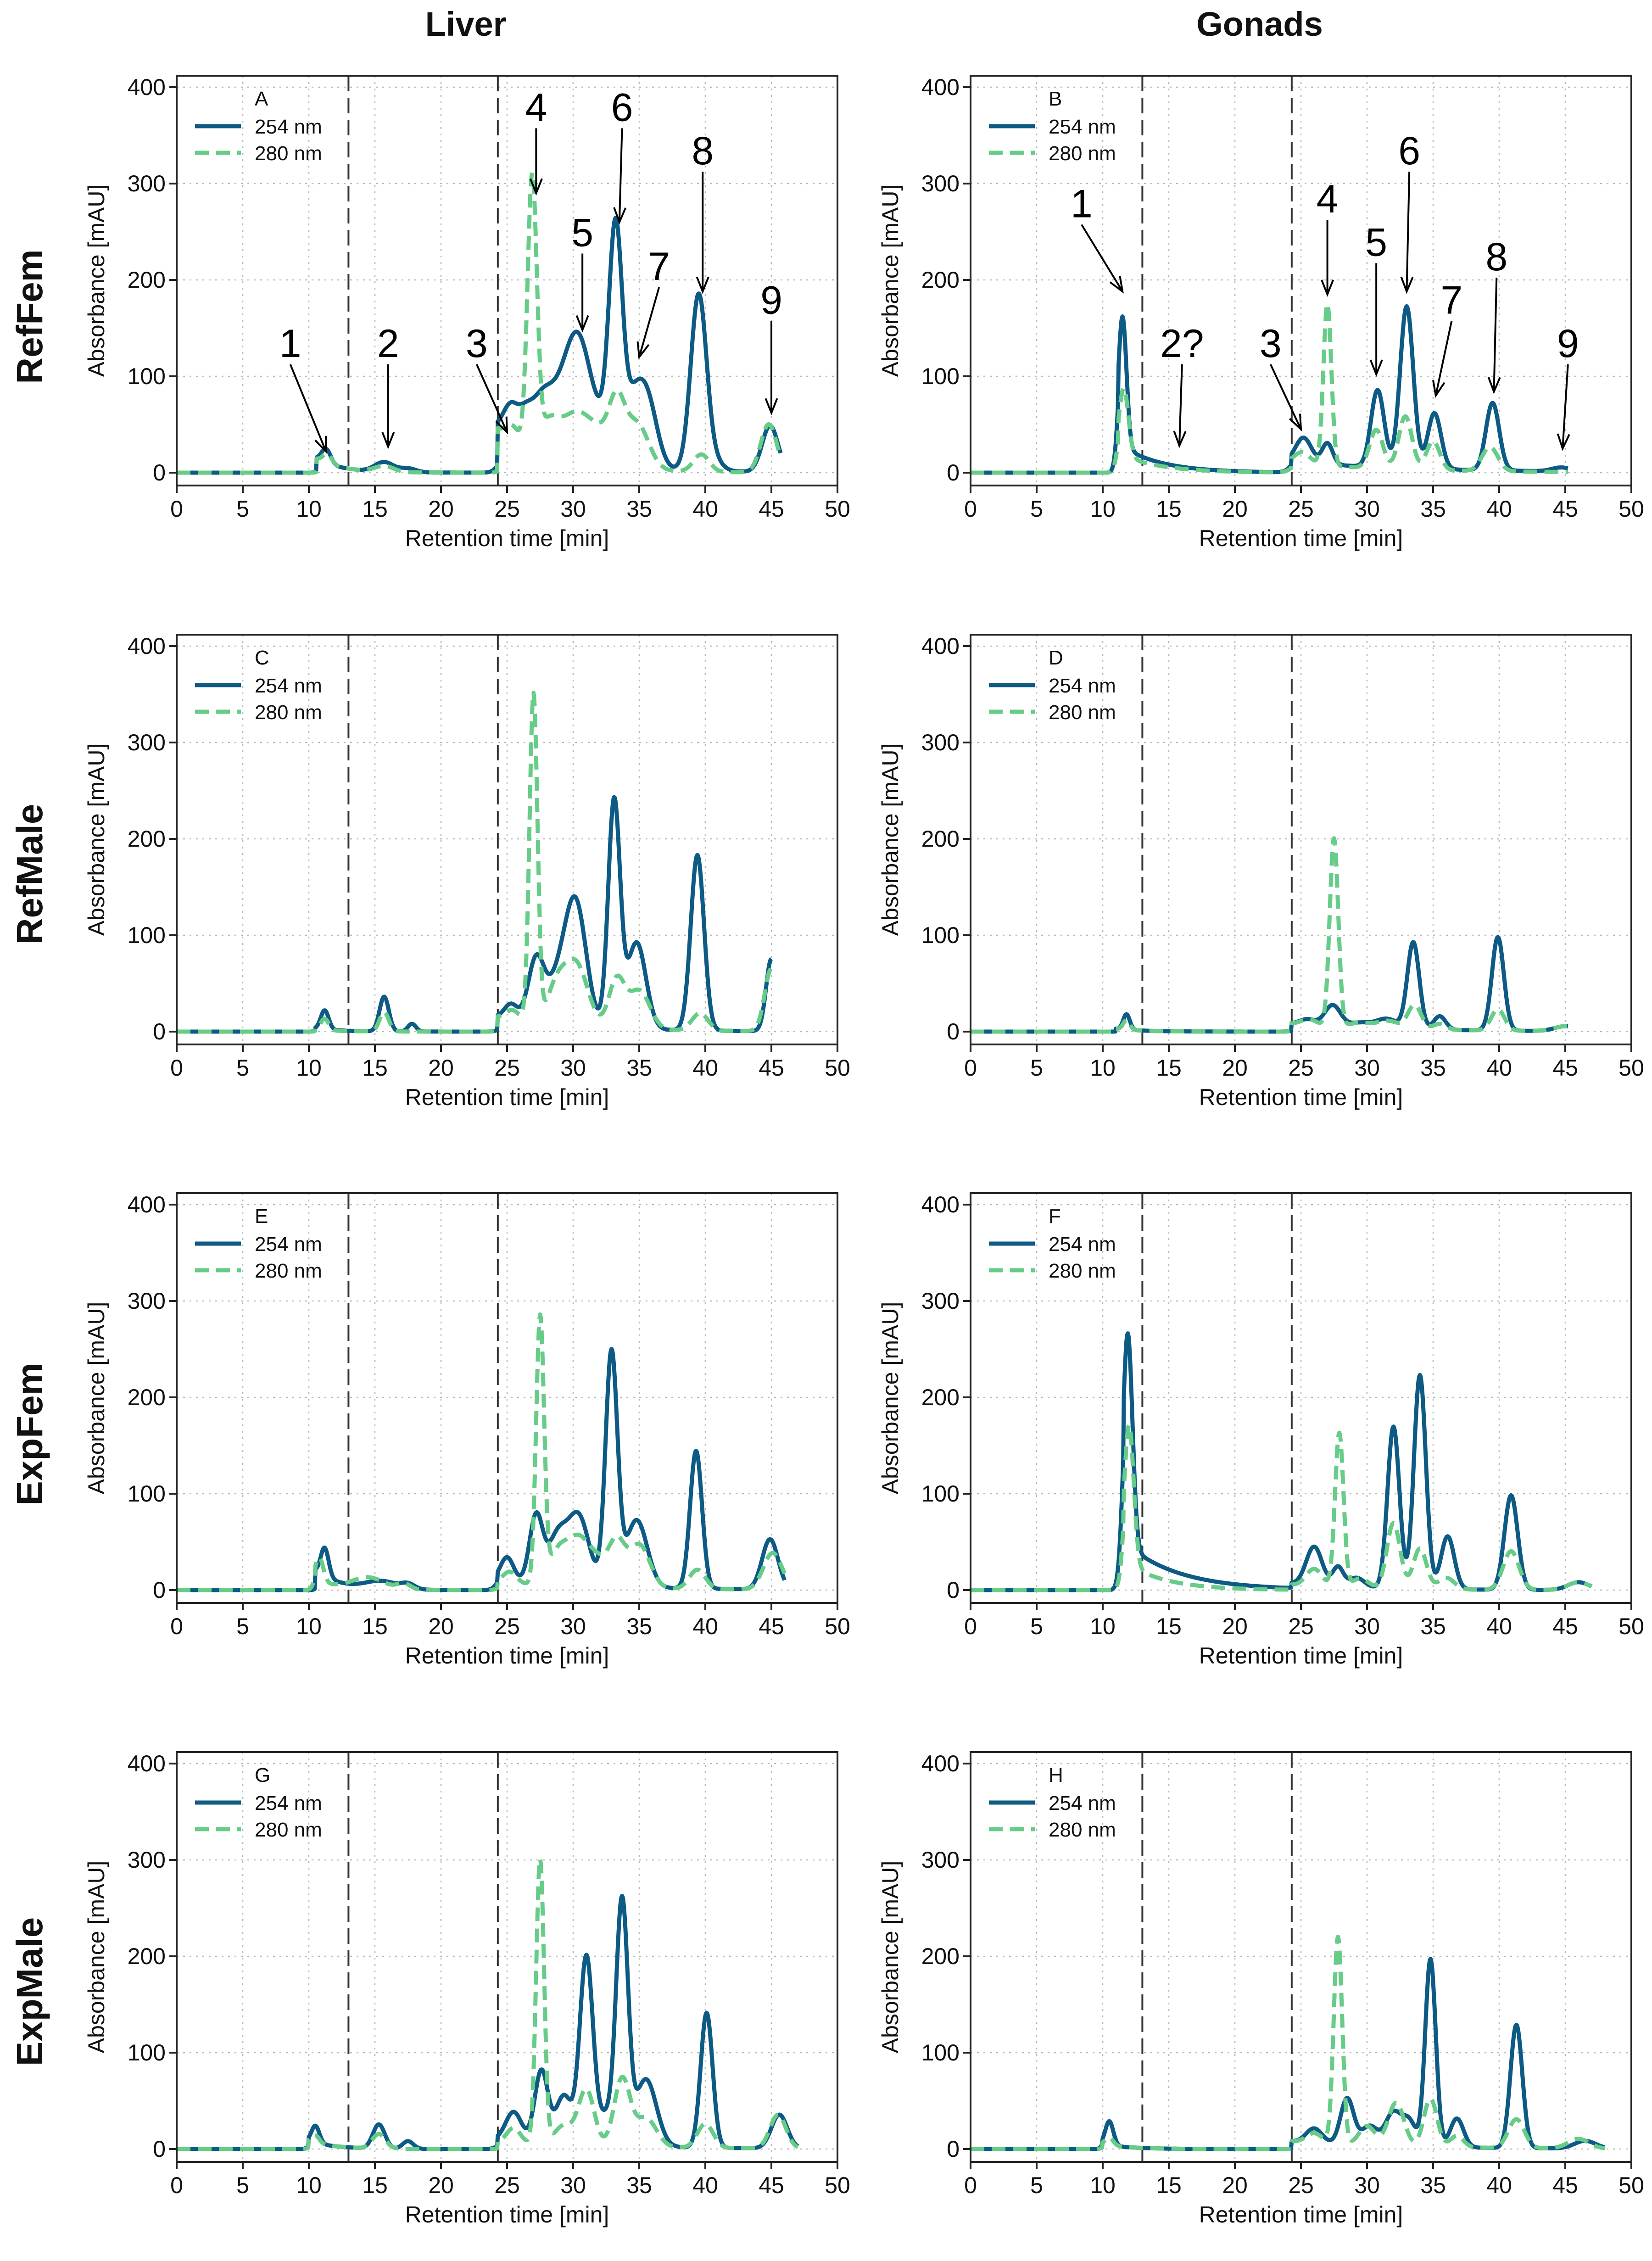 This screenshot has width=1652, height=2261. Describe the element at coordinates (1568, 386) in the screenshot. I see `peak-annotation: 9` at that location.